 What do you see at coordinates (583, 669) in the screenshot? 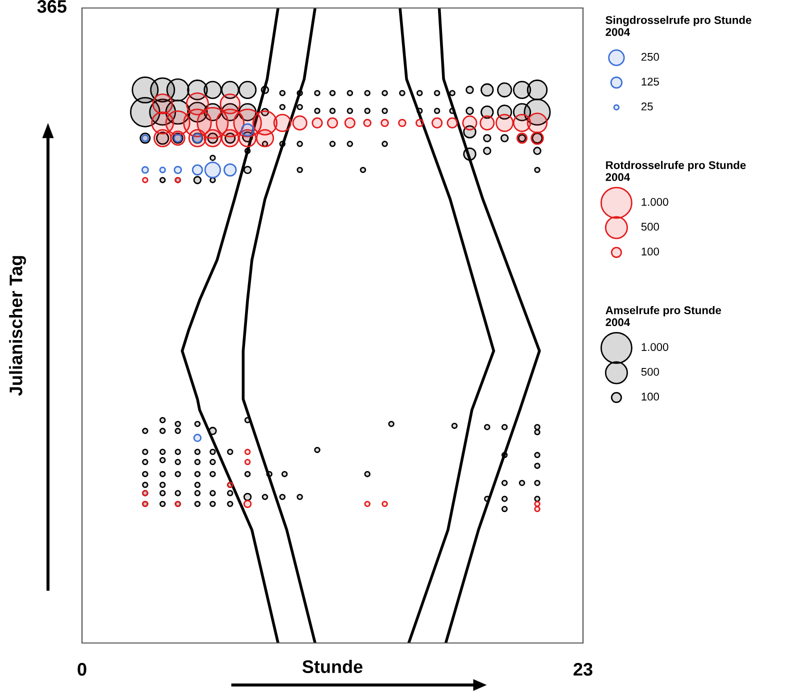
I see `x-tick-label: 23` at bounding box center [583, 669].